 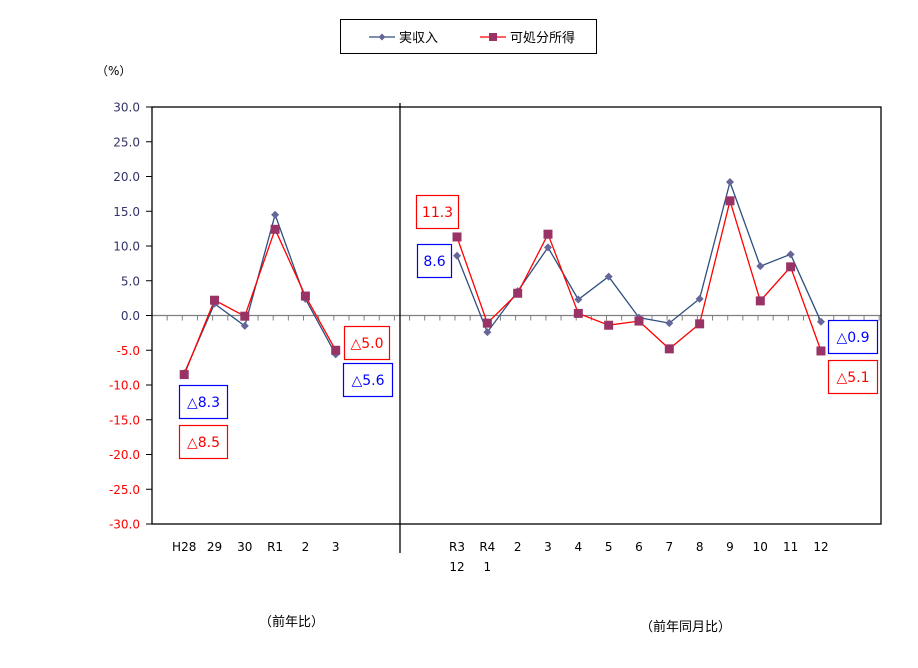 What do you see at coordinates (760, 547) in the screenshot?
I see `x-tick-label: 10` at bounding box center [760, 547].